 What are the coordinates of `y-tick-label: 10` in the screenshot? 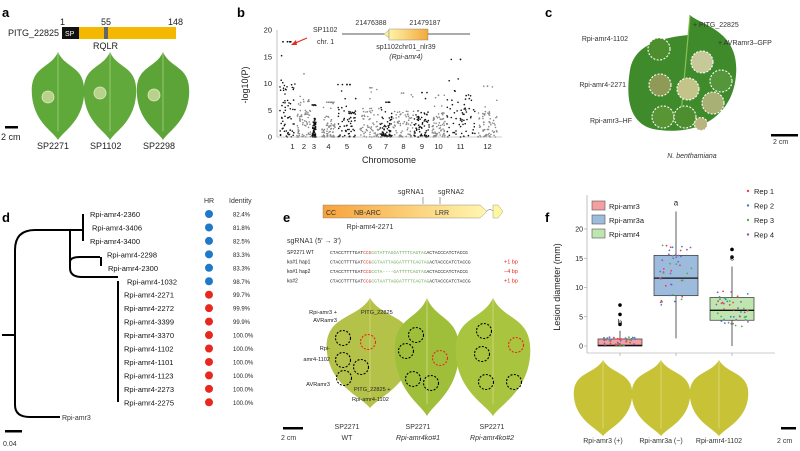 It's located at (579, 288).